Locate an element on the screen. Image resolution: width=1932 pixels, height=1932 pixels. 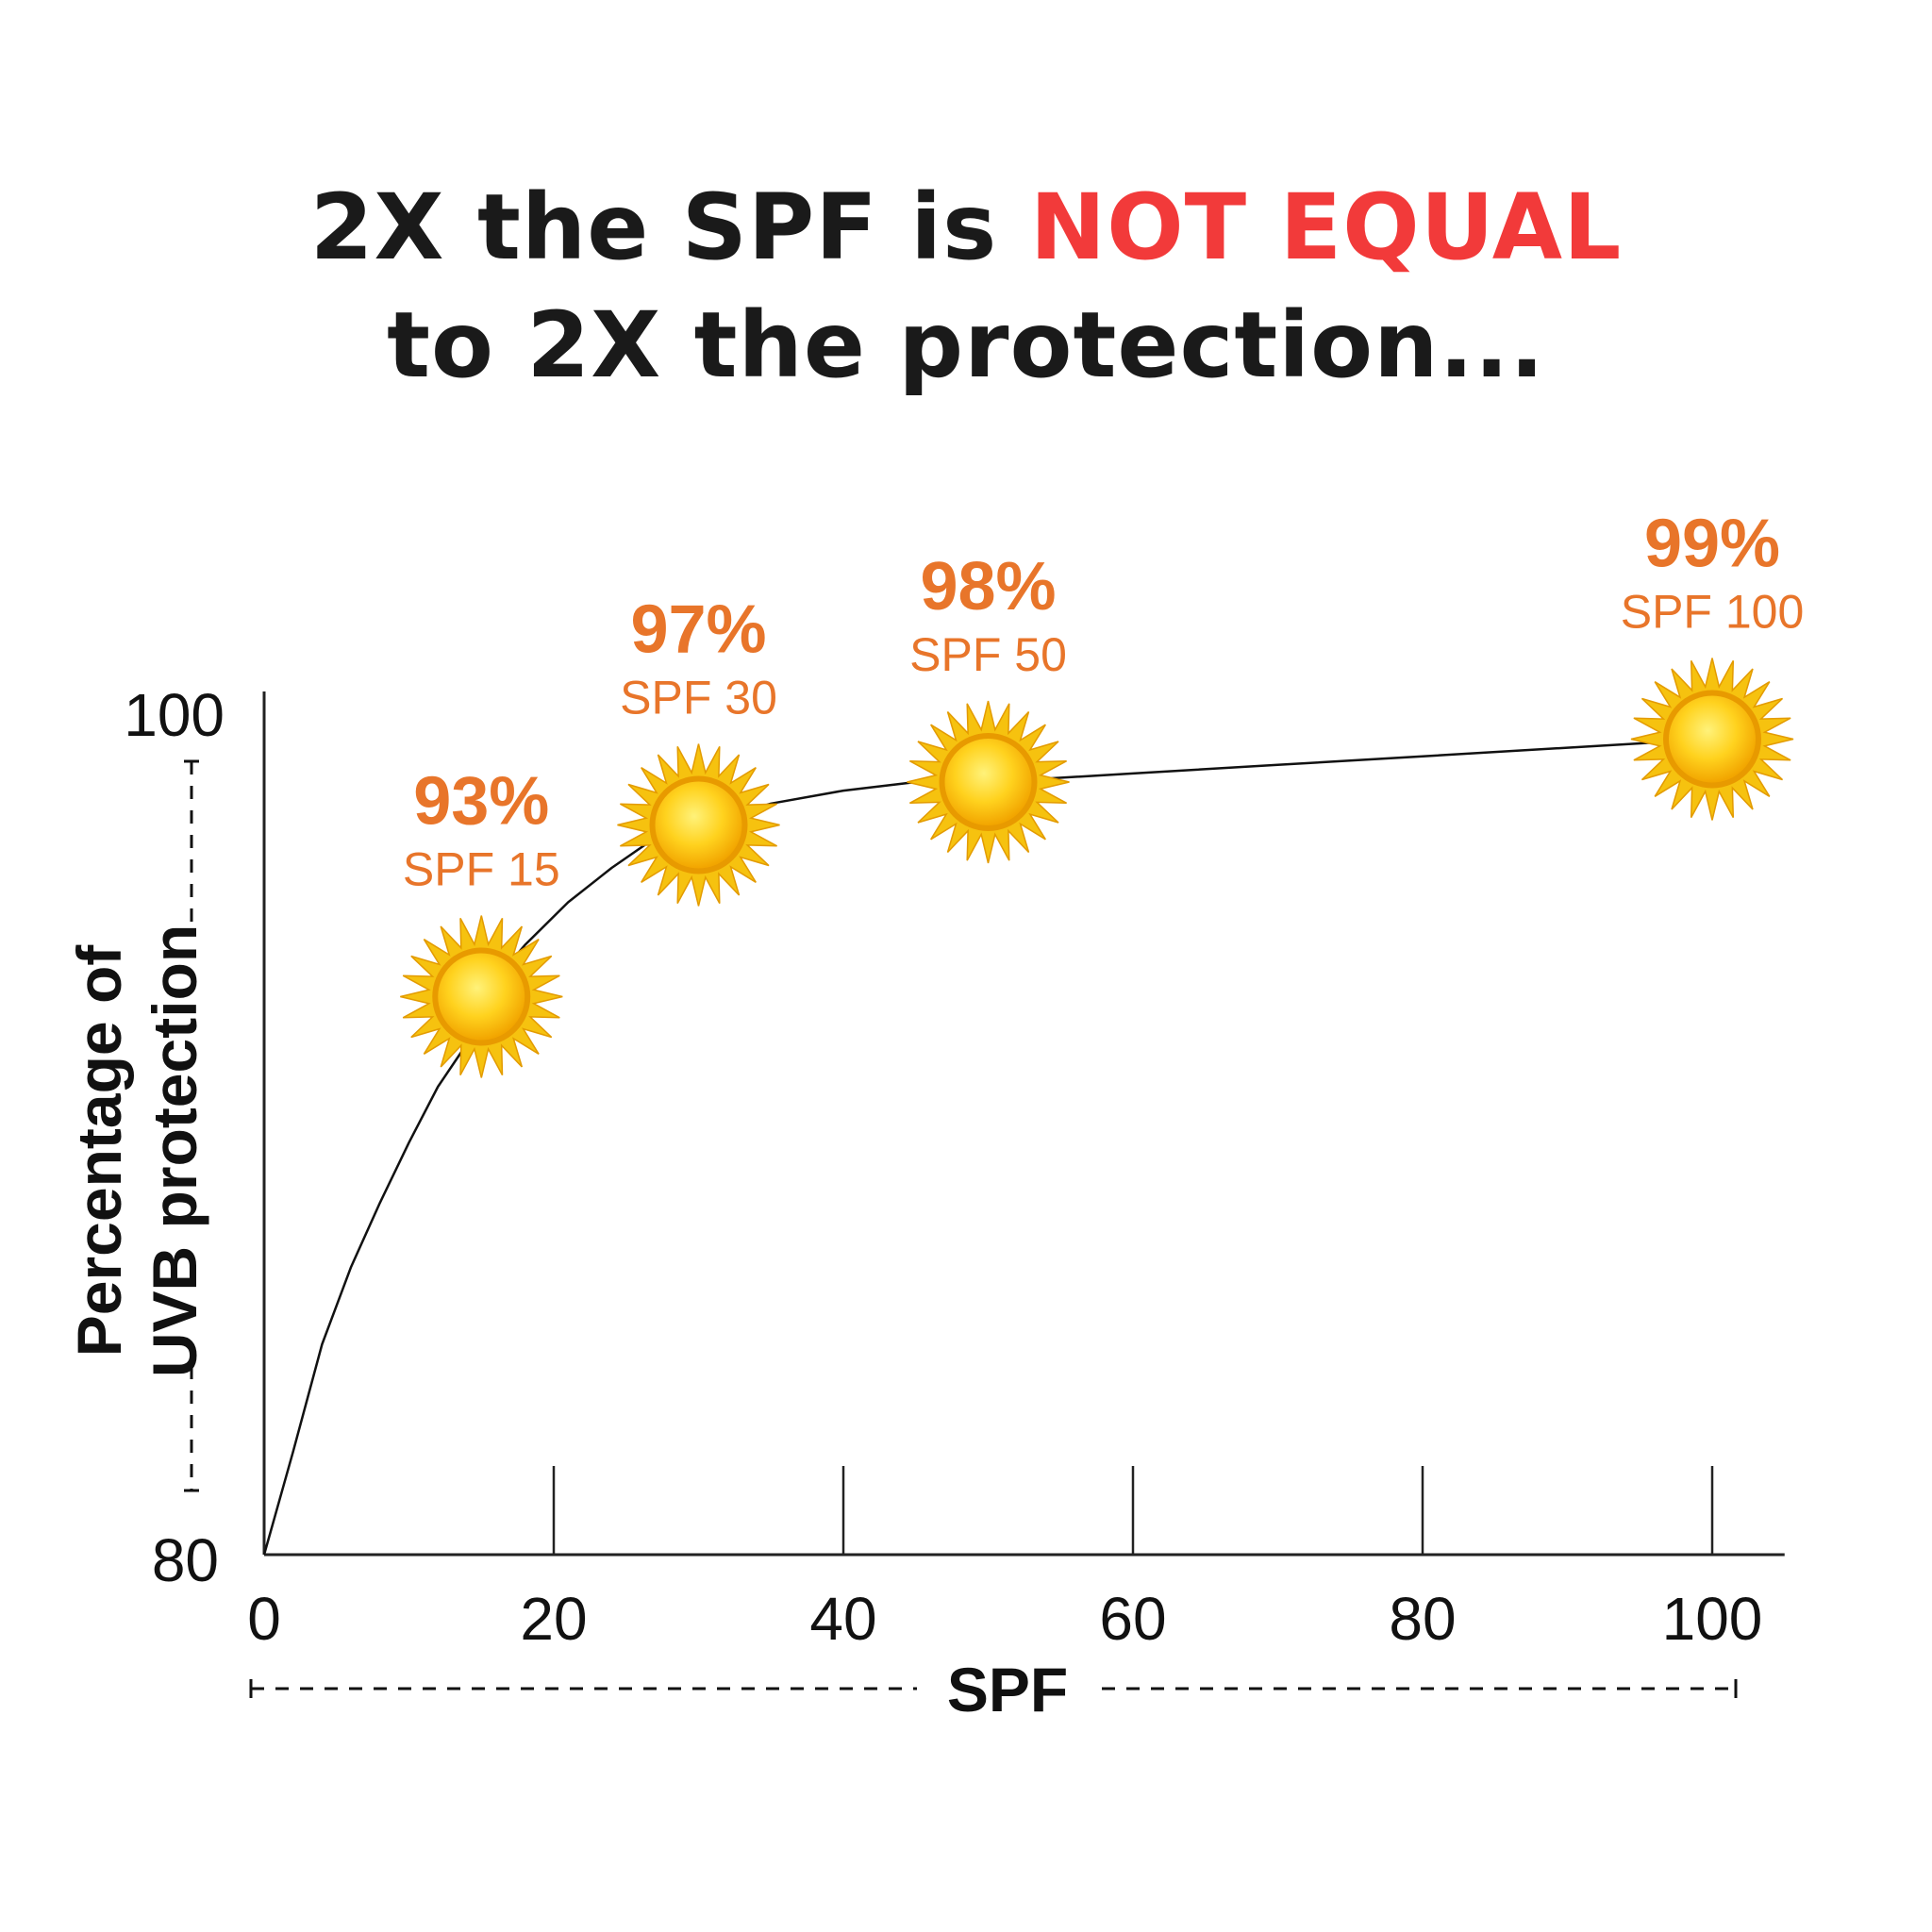
spf-label: SPF 30 is located at coordinates (698, 698).